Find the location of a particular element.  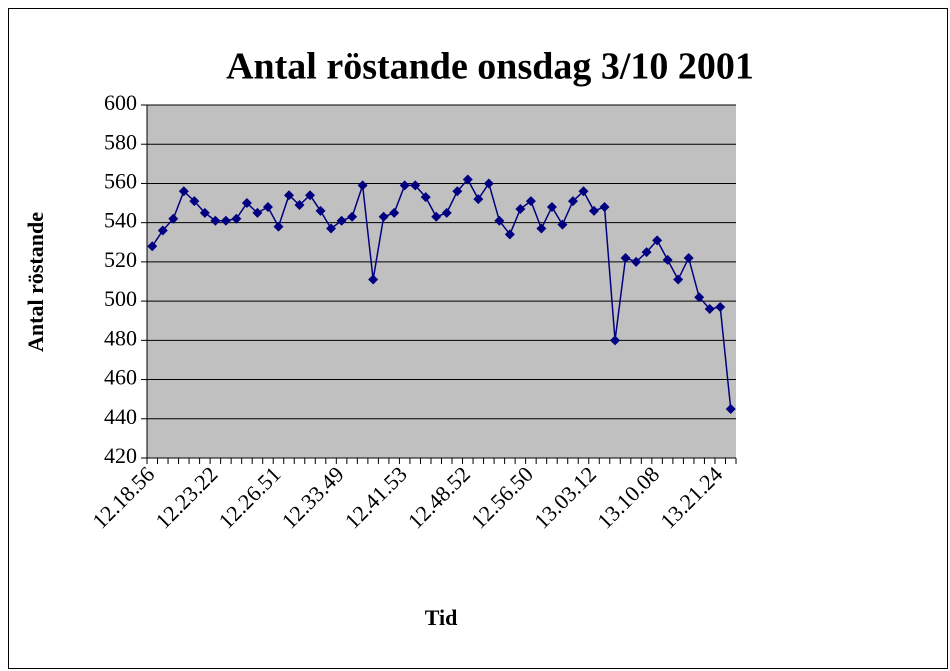

y-tick-label: 580 is located at coordinates (120, 141).